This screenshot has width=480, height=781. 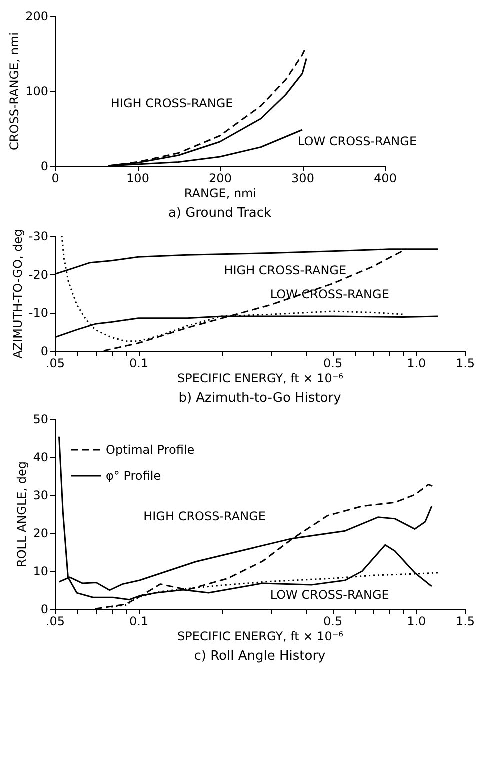 What do you see at coordinates (15, 91) in the screenshot?
I see `y-axis-title: CROSS-RANGE, nmi` at bounding box center [15, 91].